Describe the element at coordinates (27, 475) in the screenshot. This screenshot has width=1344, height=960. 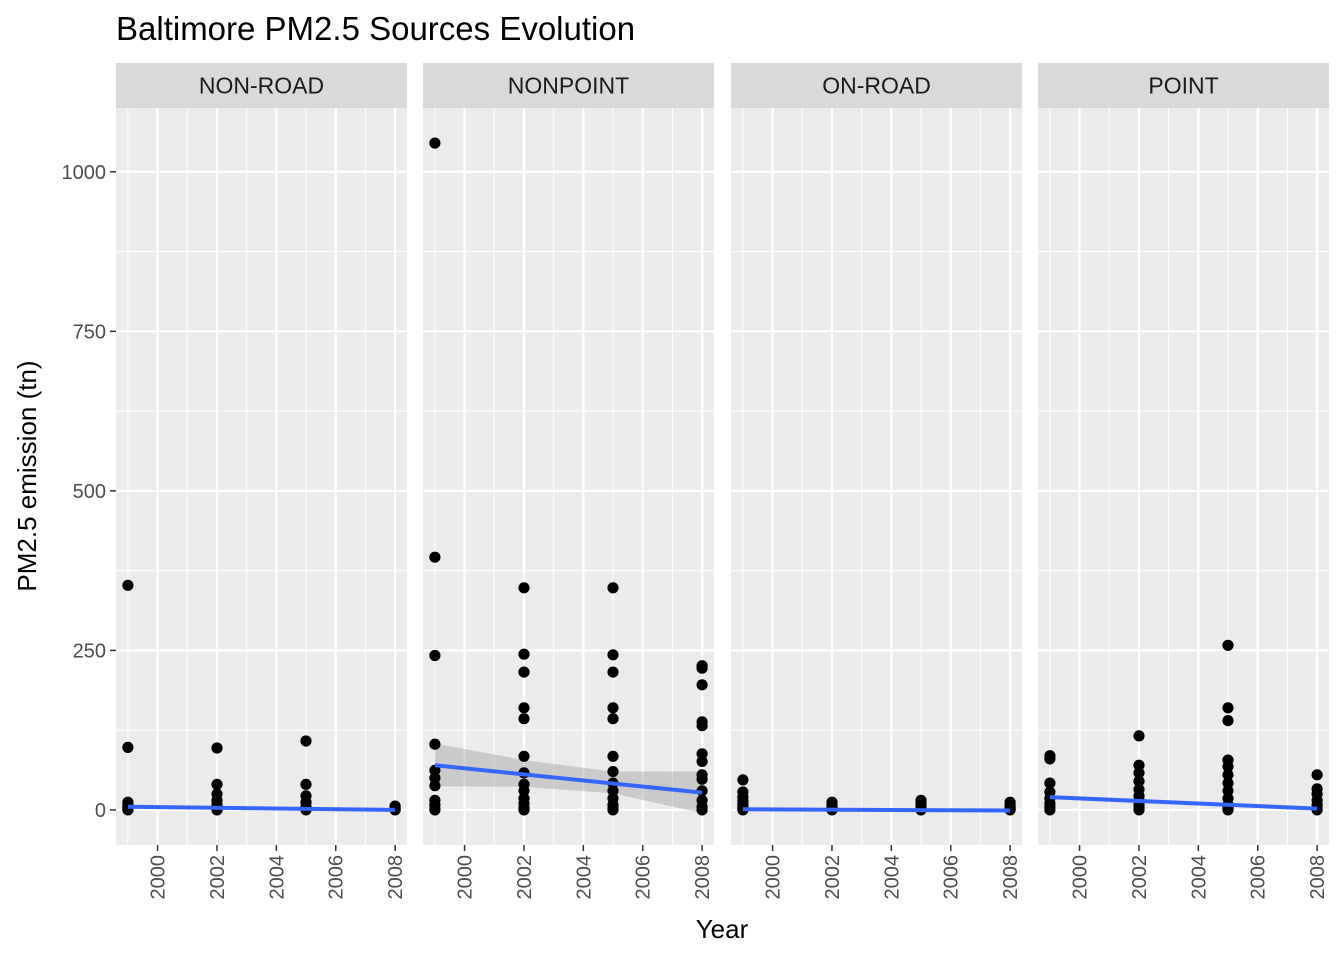
I see `y-axis-title: PM2.5 emission (tn)` at that location.